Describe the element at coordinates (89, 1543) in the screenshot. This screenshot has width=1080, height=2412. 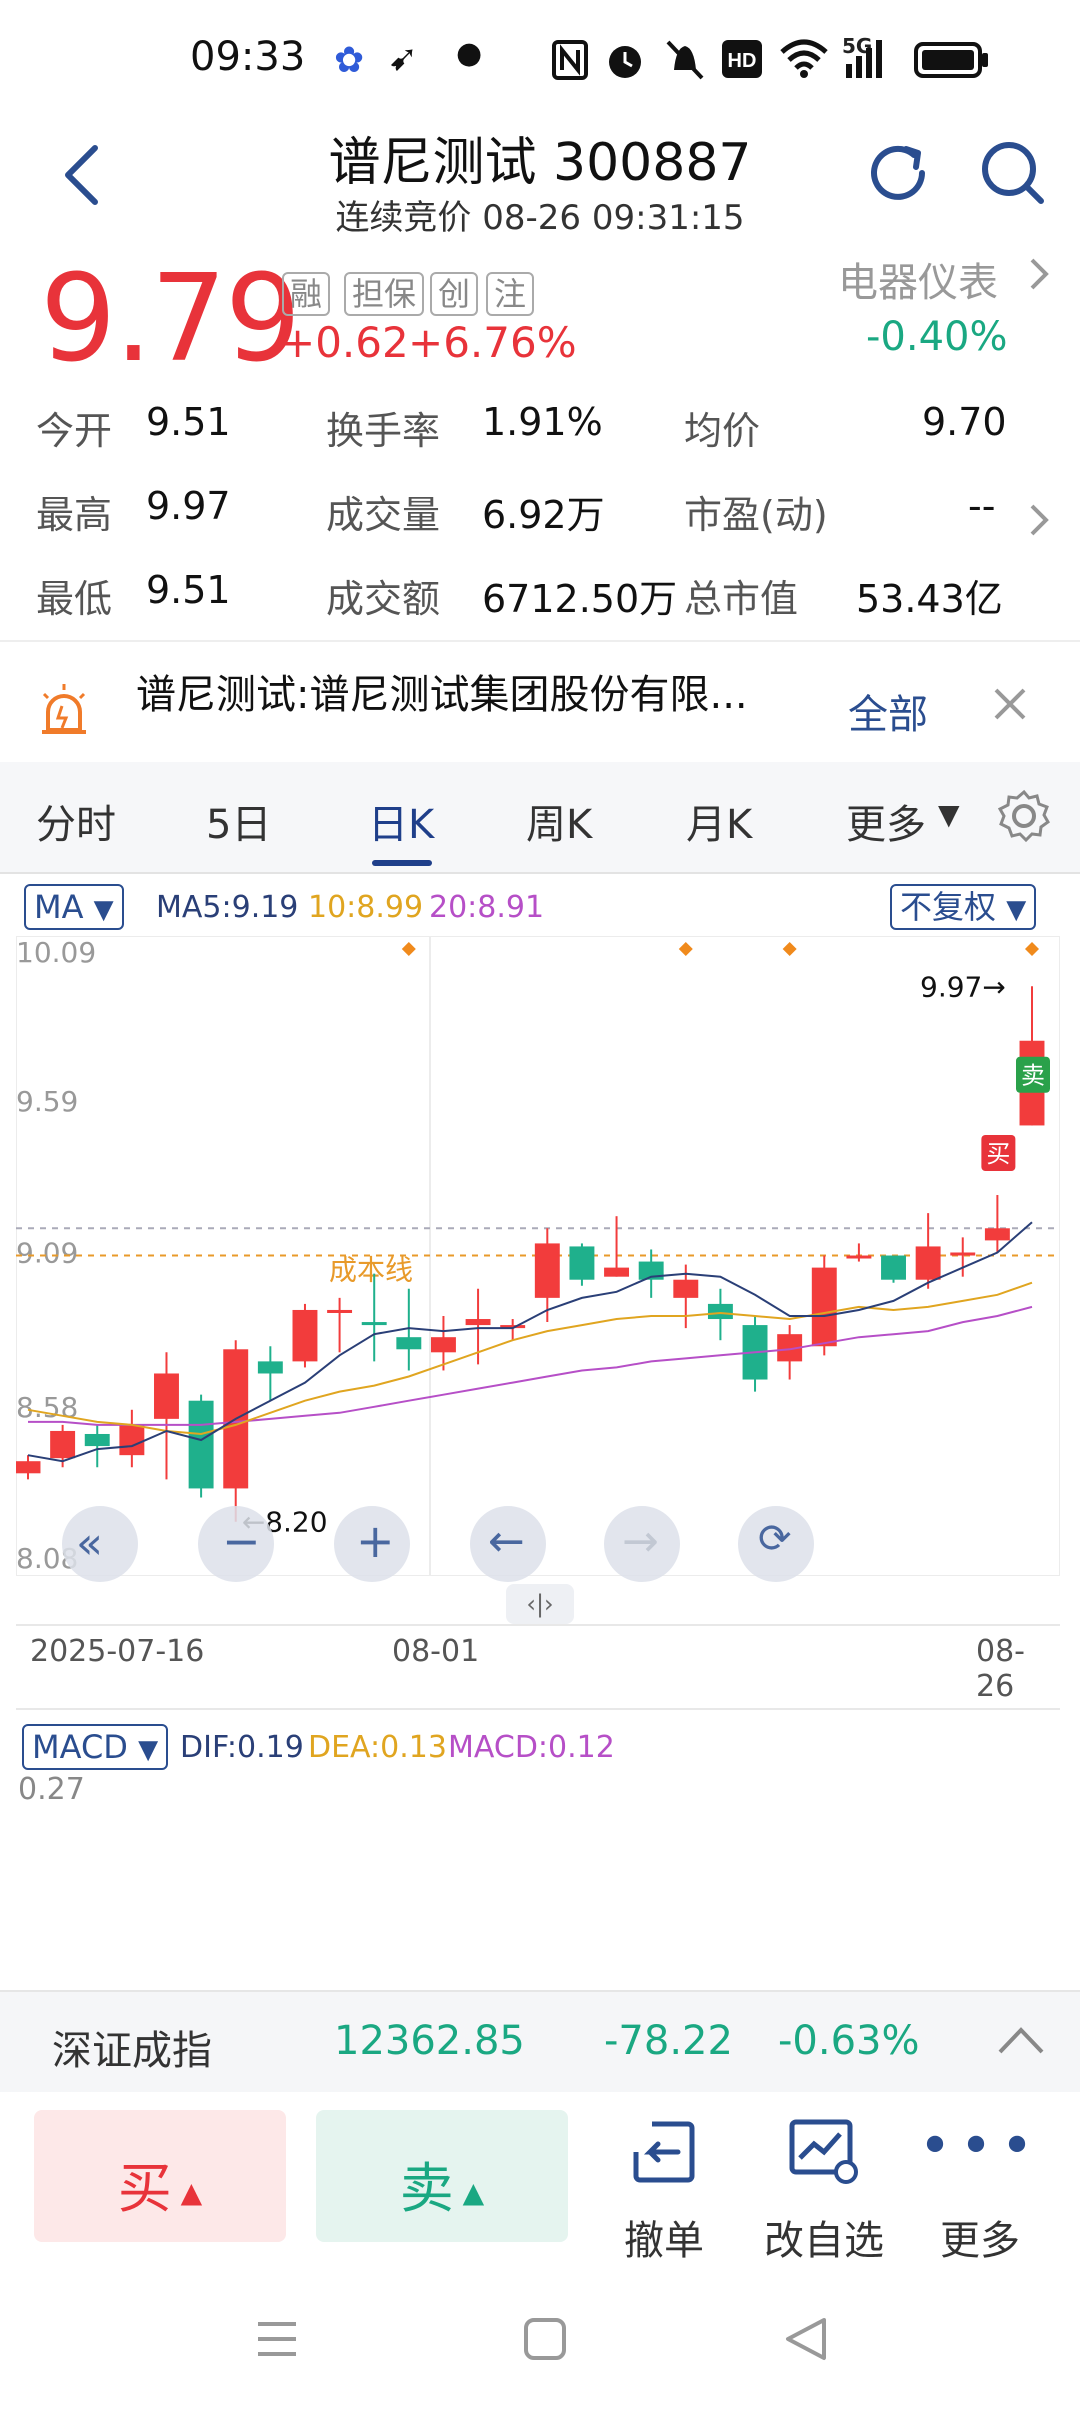
I see `double-chevron-left-icon: «` at that location.